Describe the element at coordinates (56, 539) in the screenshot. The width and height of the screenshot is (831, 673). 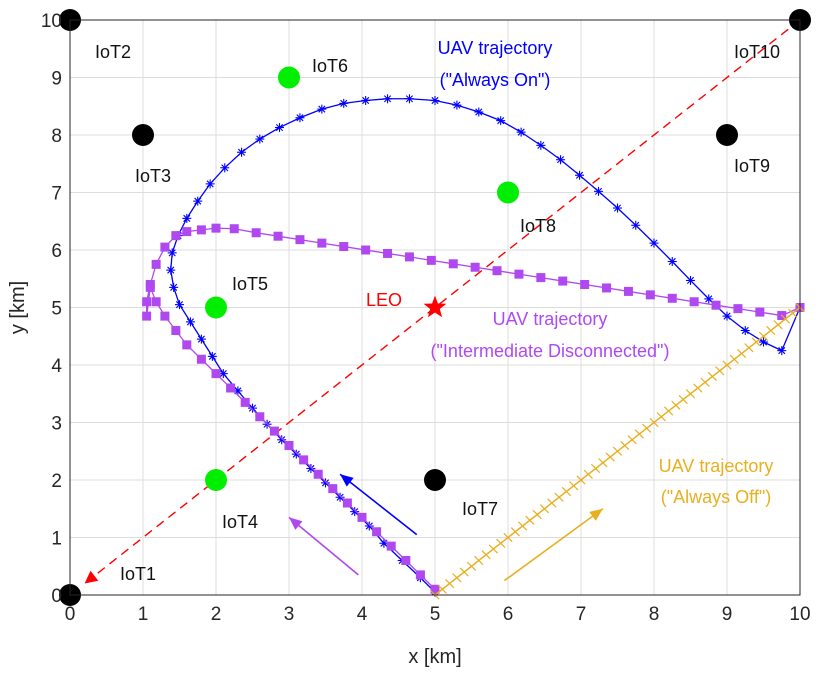
I see `y-tick-label: 1` at that location.